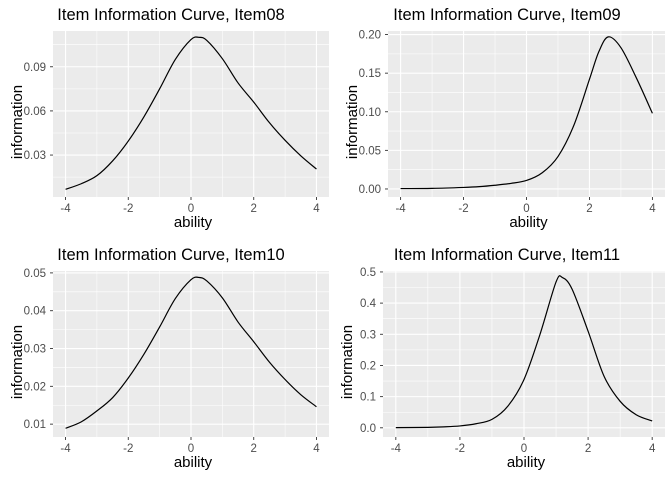  Describe the element at coordinates (368, 273) in the screenshot. I see `y-tick-label: 0.5` at that location.